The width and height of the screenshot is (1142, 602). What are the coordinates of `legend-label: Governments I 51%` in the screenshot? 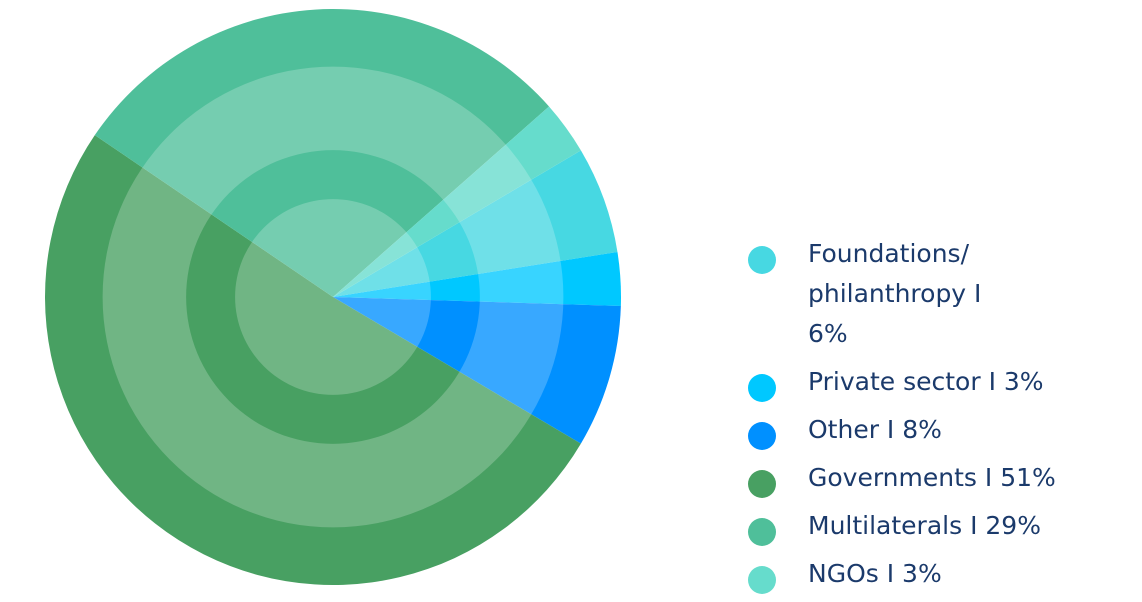 It's located at (932, 477).